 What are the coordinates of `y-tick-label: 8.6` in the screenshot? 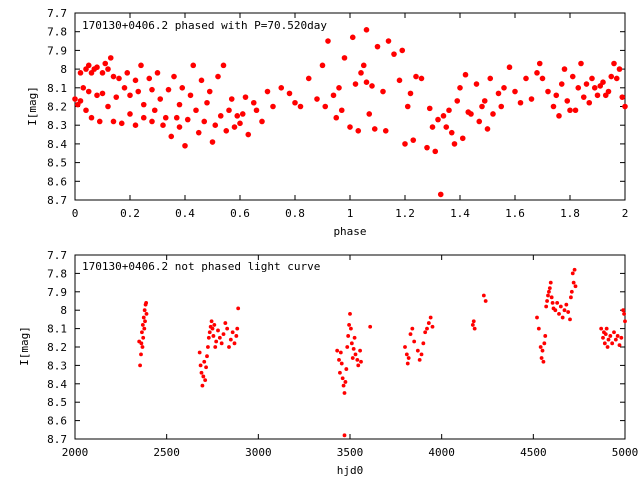 It's located at (57, 421).